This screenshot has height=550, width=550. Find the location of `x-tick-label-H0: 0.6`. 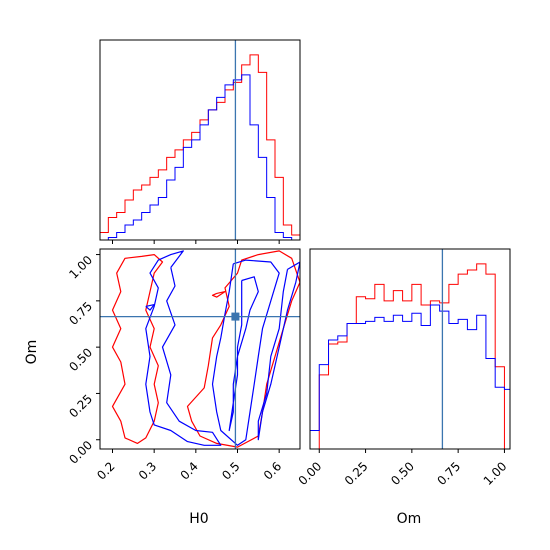

x-tick-label-H0: 0.6 is located at coordinates (272, 470).